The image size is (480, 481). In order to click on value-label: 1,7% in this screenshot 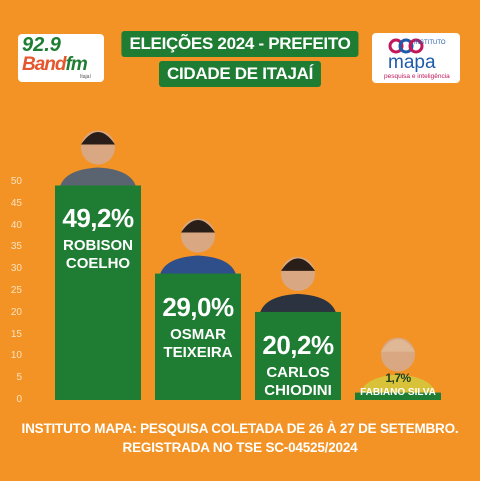, I will do `click(398, 377)`.